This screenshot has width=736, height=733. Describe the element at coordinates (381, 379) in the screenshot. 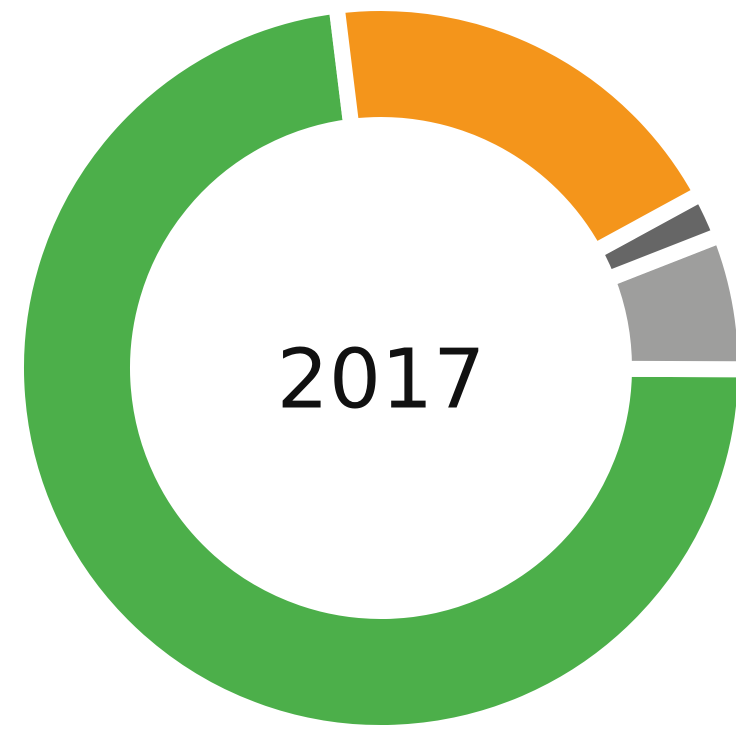

I see `center-label: 2017` at that location.